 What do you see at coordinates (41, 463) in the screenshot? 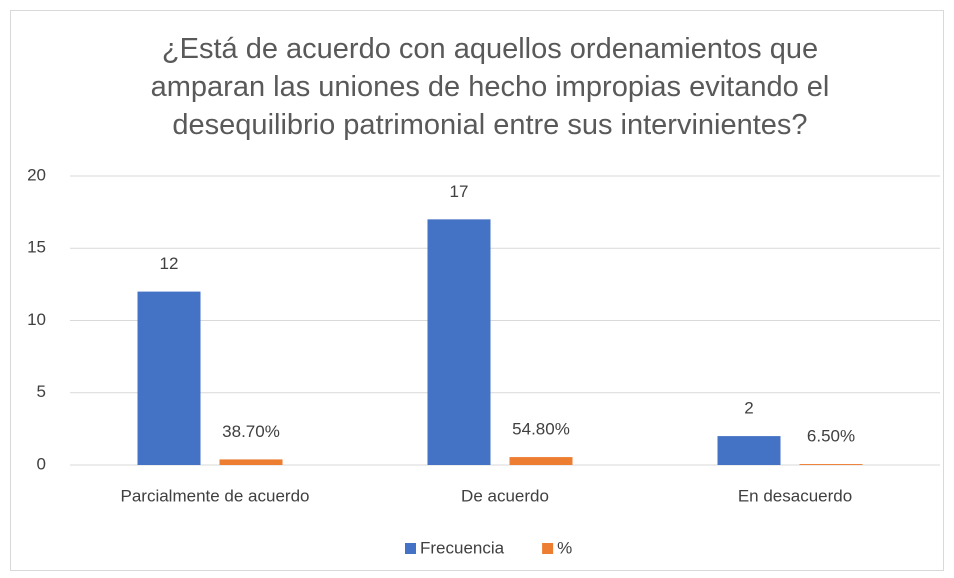
I see `y-tick-label: 0` at bounding box center [41, 463].